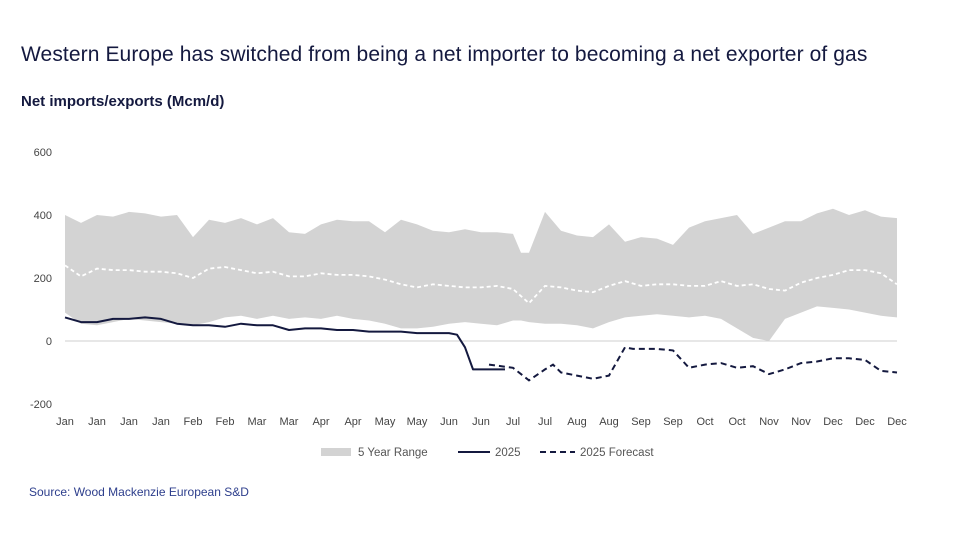  Describe the element at coordinates (508, 453) in the screenshot. I see `legend-label-2025: 2025` at that location.